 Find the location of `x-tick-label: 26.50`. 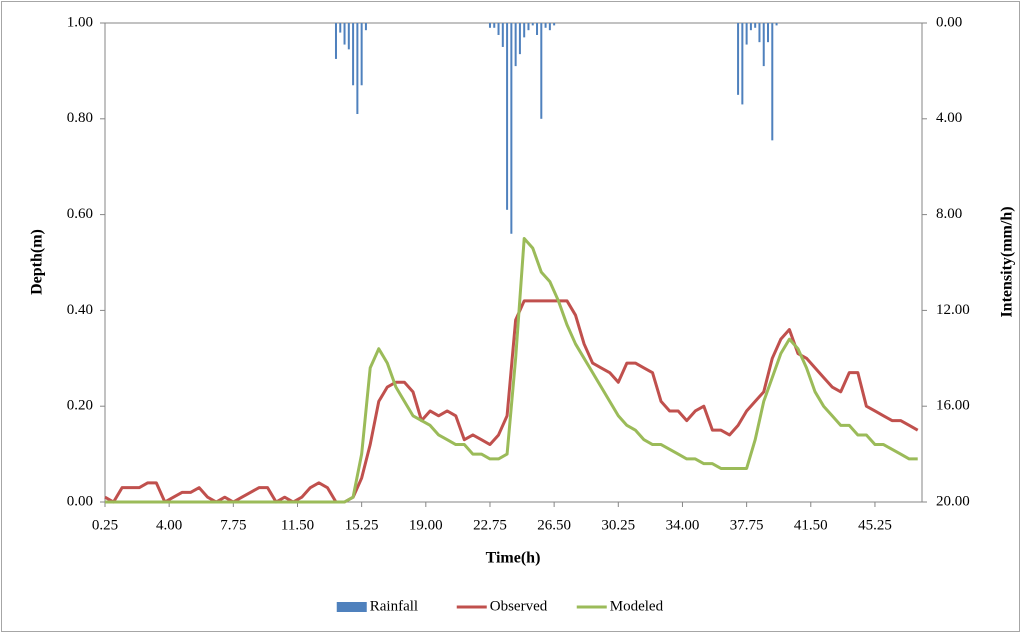

x-tick-label: 26.50 is located at coordinates (554, 525).